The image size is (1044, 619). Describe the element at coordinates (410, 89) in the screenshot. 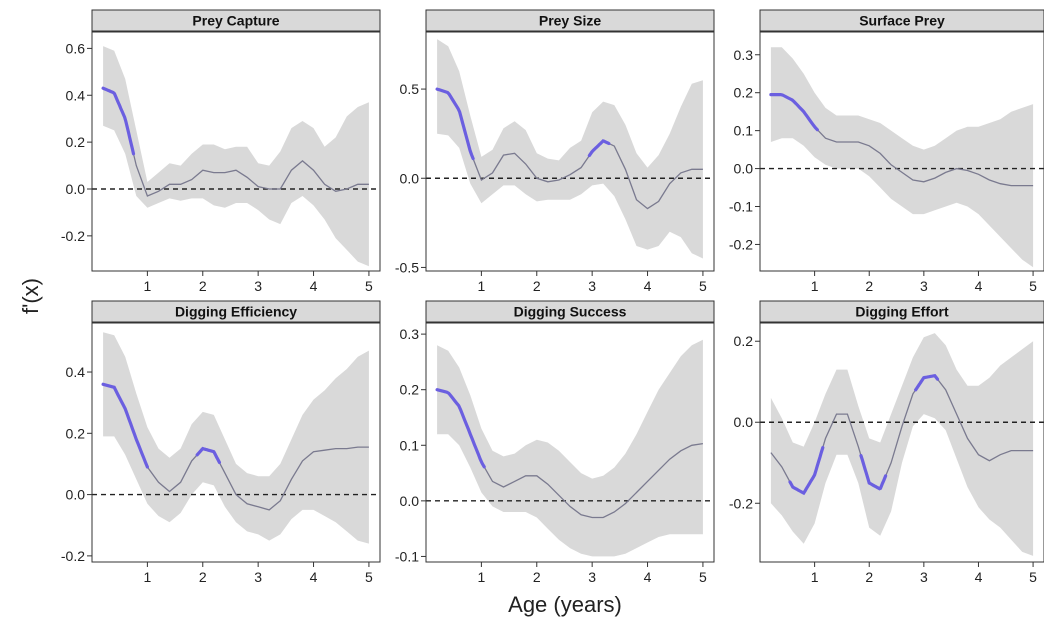

I see `y-tick-label: 0.5` at that location.